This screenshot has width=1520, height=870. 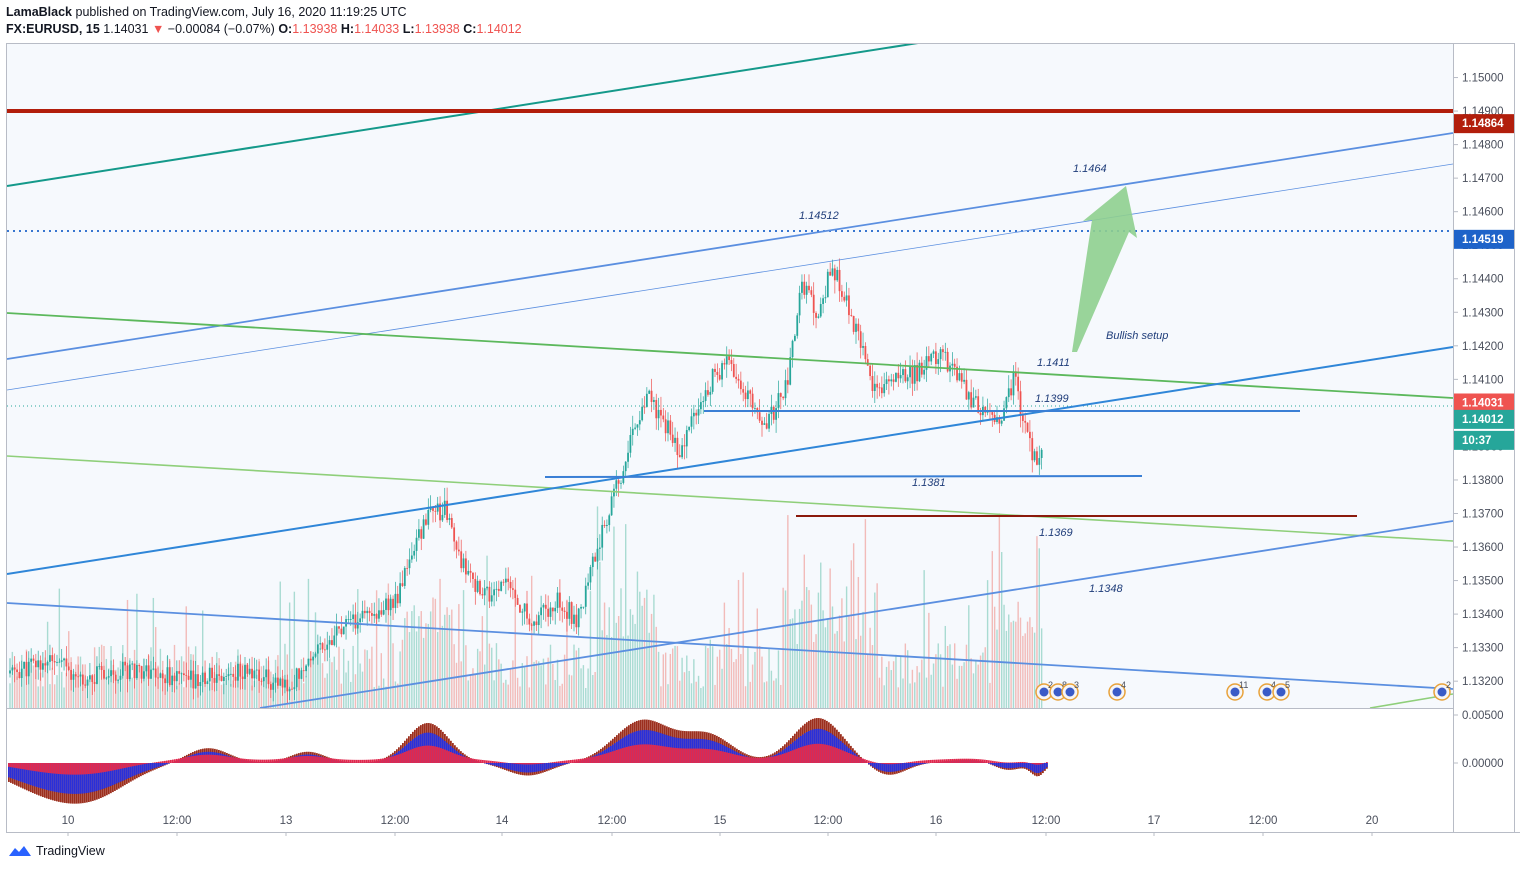 I want to click on upper-teal-trend-line, so click(x=463, y=115).